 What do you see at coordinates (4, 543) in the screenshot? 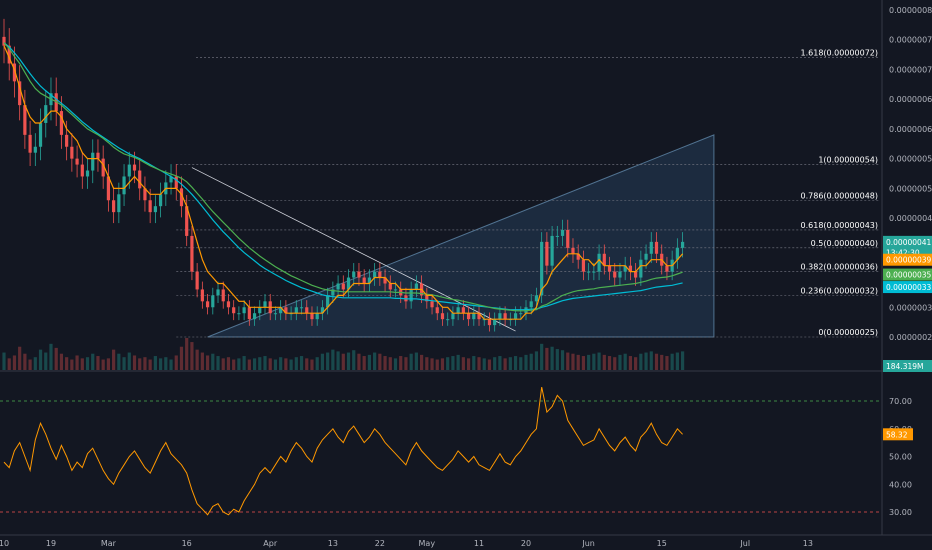
I see `time-tick-label: 10` at bounding box center [4, 543].